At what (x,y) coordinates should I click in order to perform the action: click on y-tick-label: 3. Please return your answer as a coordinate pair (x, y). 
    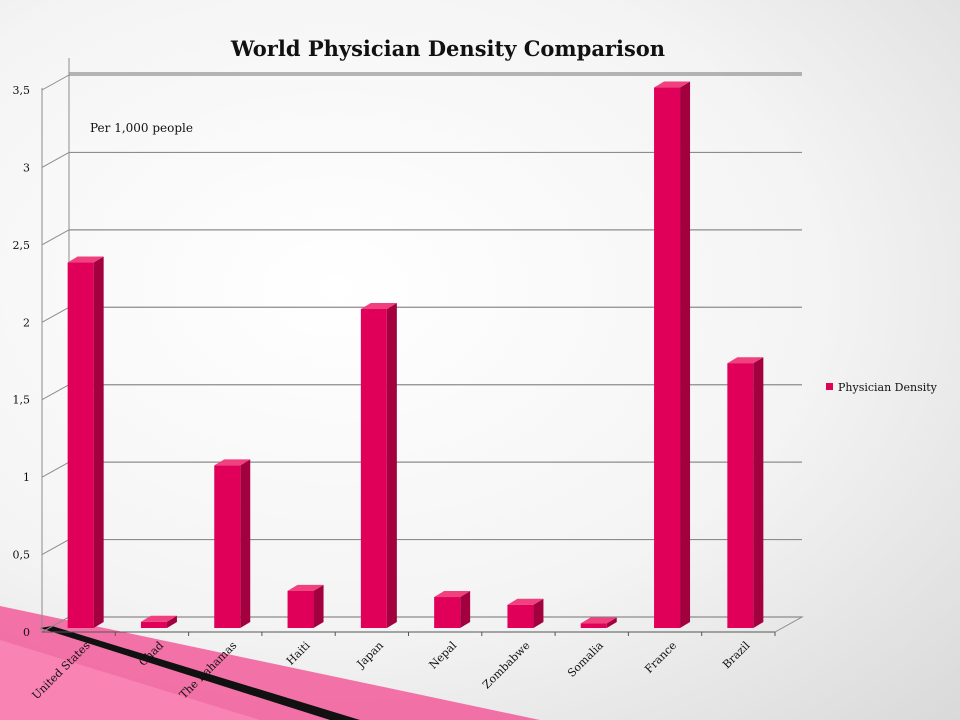
    Looking at the image, I should click on (26, 167).